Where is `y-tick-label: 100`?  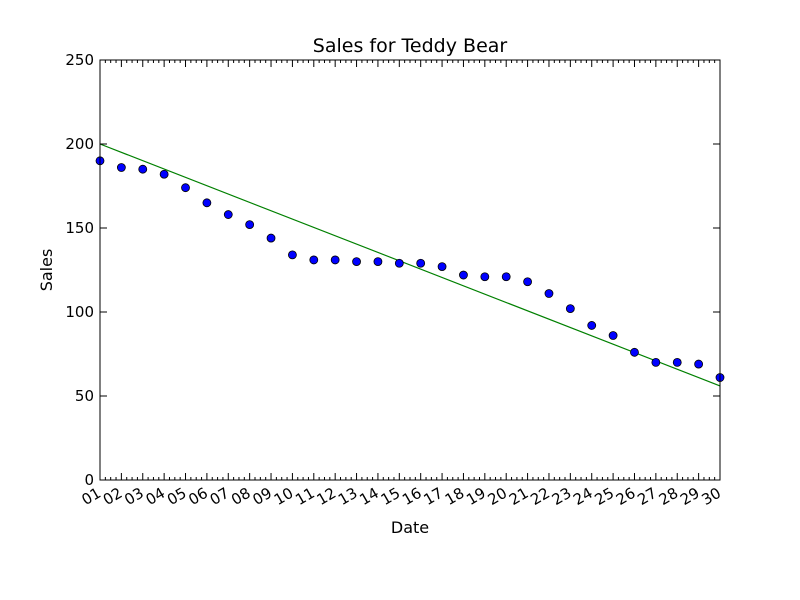 y-tick-label: 100 is located at coordinates (79, 312).